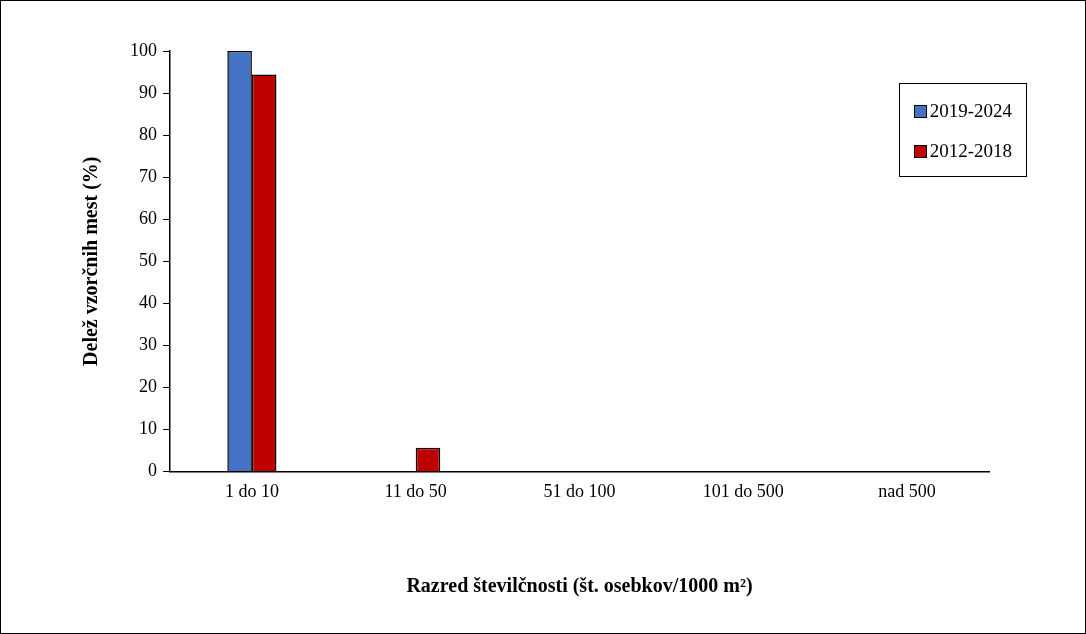 The height and width of the screenshot is (634, 1086). Describe the element at coordinates (148, 428) in the screenshot. I see `y-tick-label: 10` at that location.